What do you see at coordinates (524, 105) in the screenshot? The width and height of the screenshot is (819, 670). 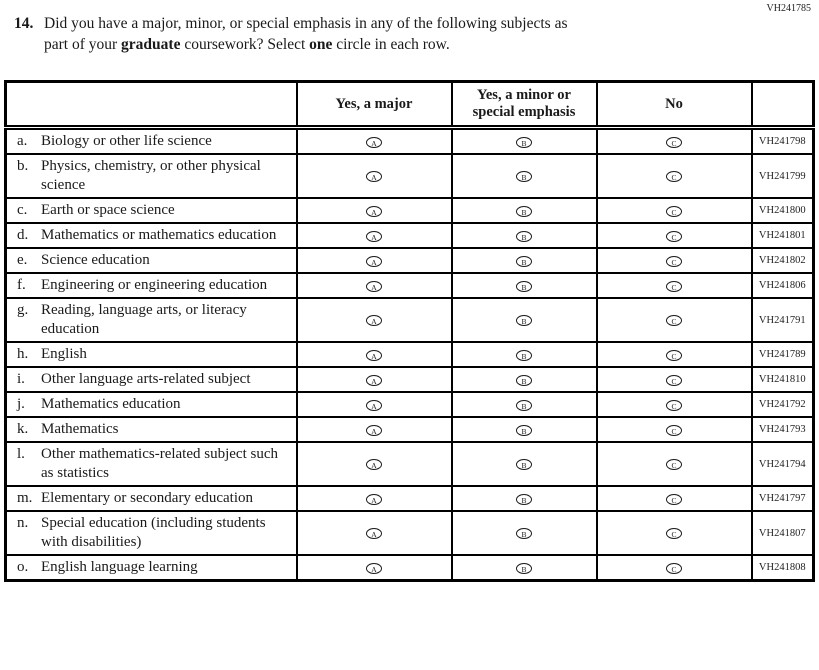 I see `header-yes-minor-special: Yes, a minor or special emphasis` at bounding box center [524, 105].